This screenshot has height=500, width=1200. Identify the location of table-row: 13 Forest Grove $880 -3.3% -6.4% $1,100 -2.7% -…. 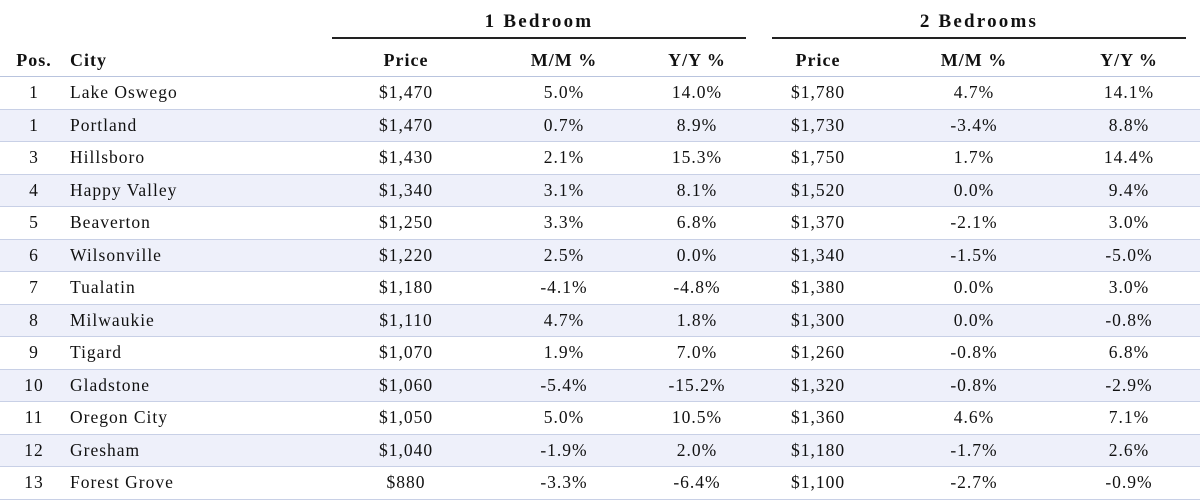
(600, 483).